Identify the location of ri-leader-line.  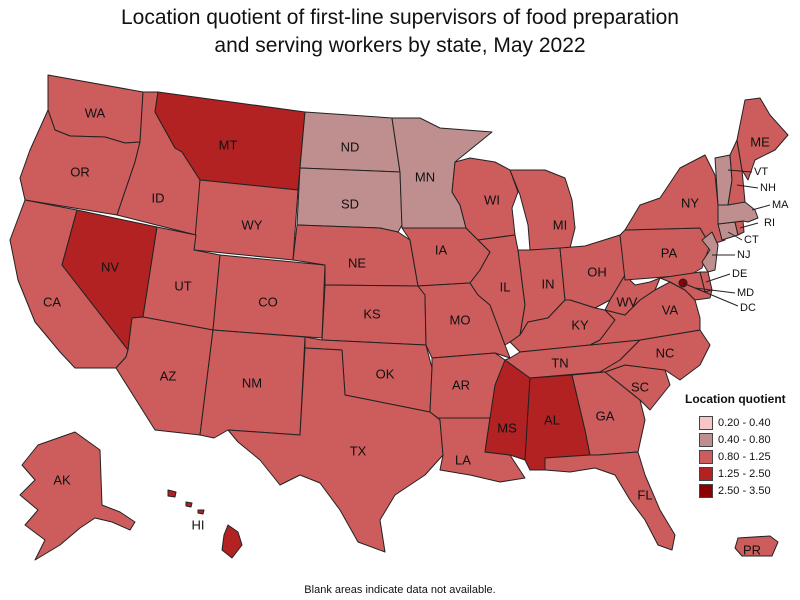
(749, 225).